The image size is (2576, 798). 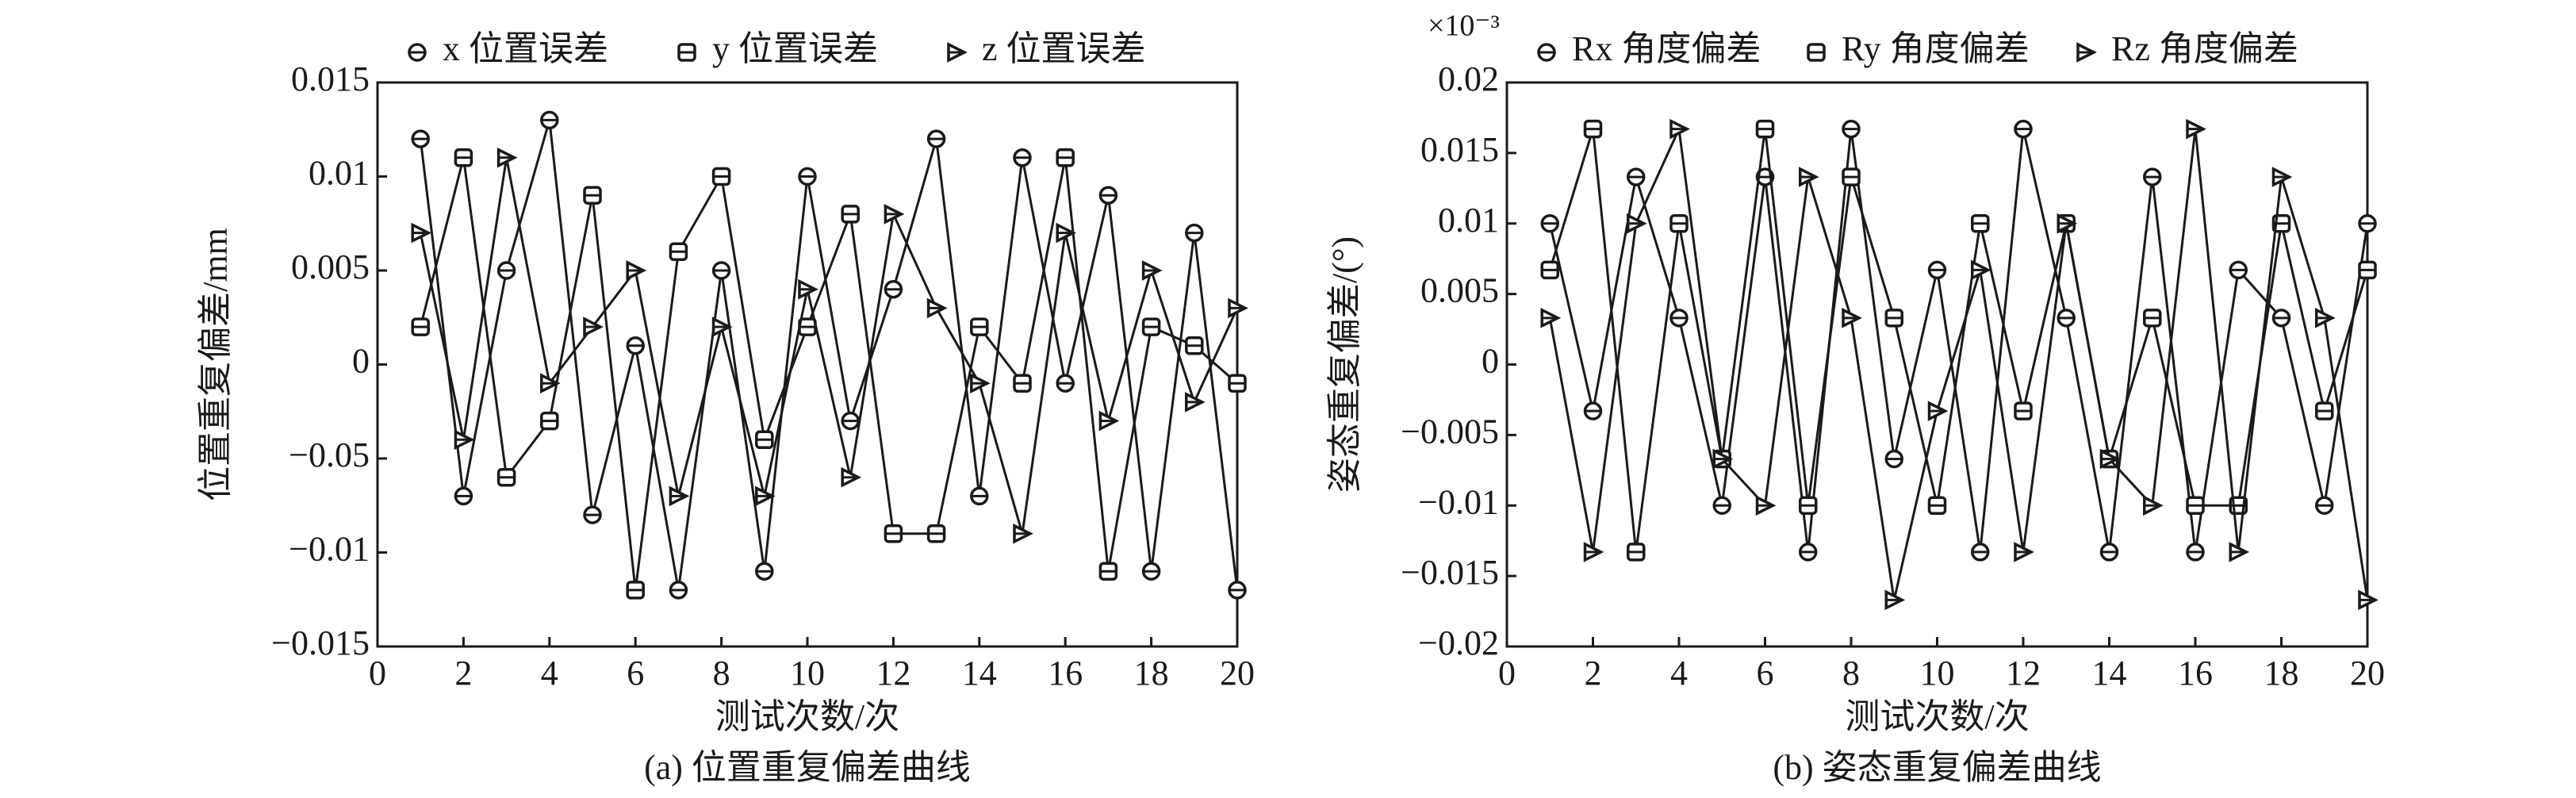 I want to click on legend-item: Rx 角度偏差, so click(x=1649, y=48).